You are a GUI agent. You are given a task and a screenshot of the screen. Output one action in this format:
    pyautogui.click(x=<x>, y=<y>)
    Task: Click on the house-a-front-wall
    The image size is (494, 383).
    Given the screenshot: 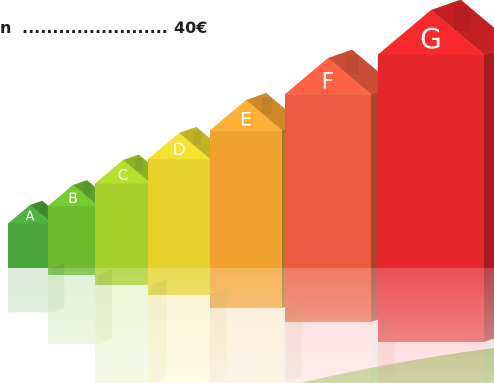 What is the action you would take?
    pyautogui.click(x=30, y=245)
    